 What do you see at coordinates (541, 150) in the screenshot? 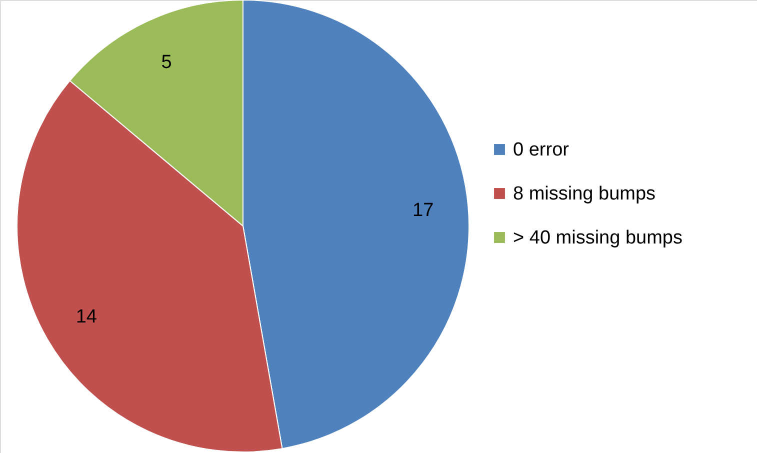
I see `legend-label: 0 error` at bounding box center [541, 150].